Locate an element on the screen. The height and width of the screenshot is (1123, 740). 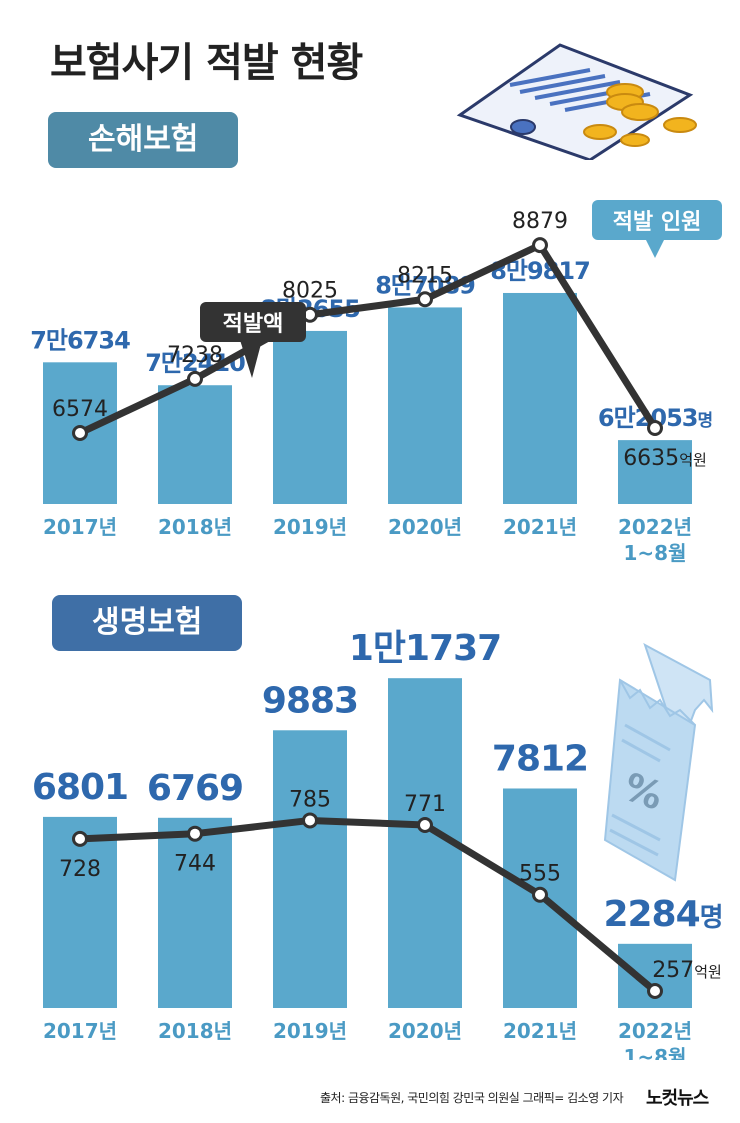
receipt-percent-illustration: % is located at coordinates (658, 762).